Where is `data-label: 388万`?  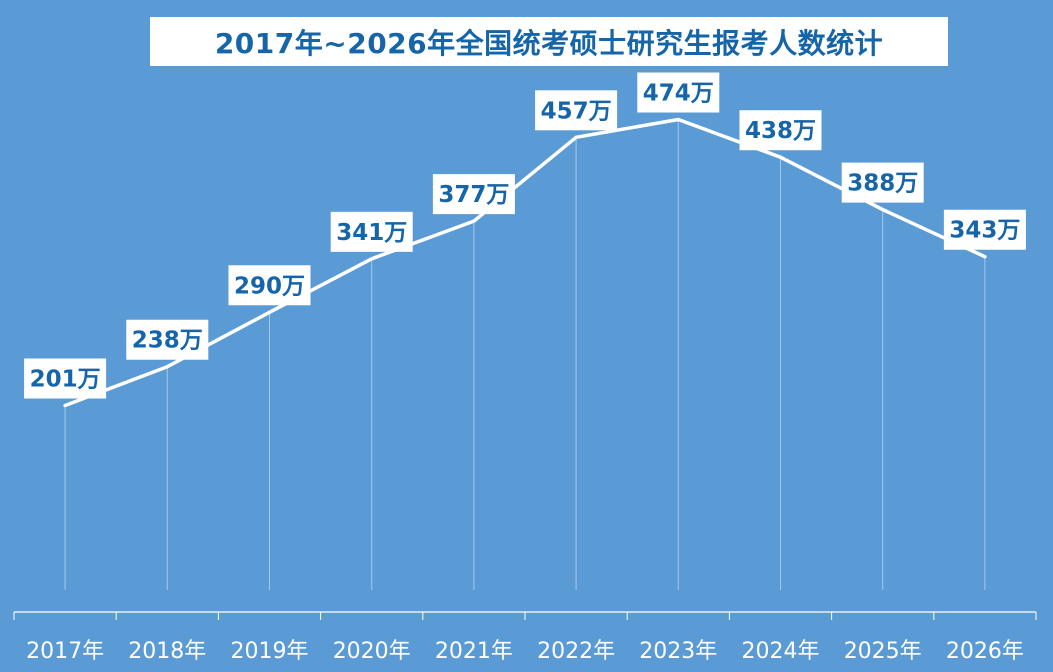 data-label: 388万 is located at coordinates (882, 182).